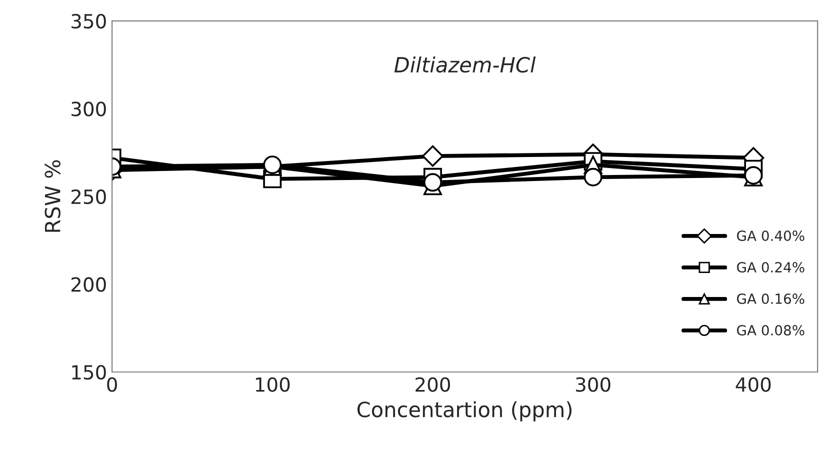  What do you see at coordinates (89, 284) in the screenshot?
I see `y-tick-label: 200` at bounding box center [89, 284].